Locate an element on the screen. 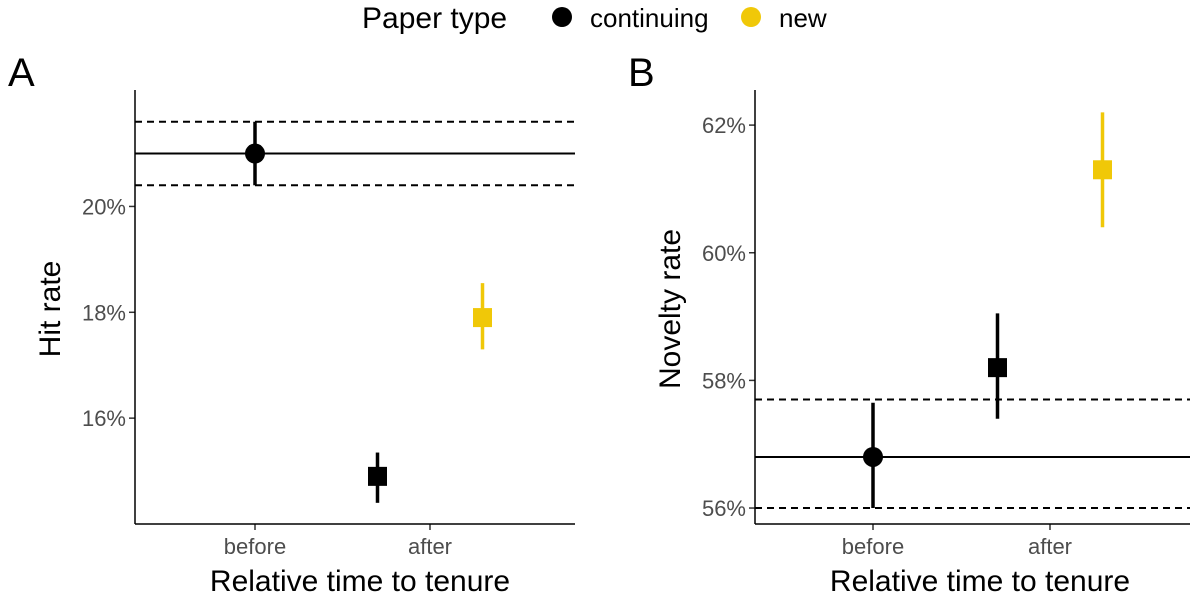 This screenshot has height=605, width=1200. panel-a-point-continuing-before is located at coordinates (255, 153).